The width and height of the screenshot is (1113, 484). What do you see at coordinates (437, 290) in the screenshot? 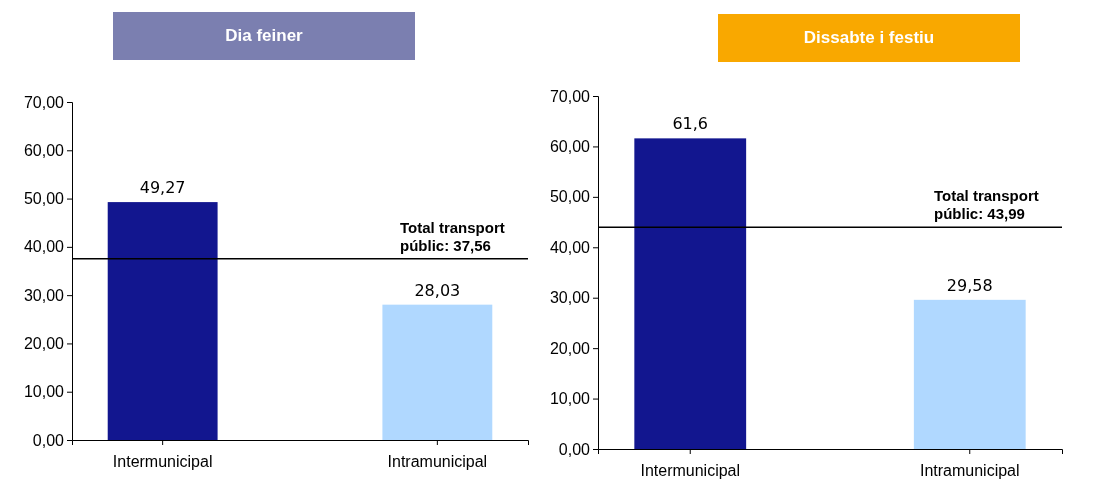
I see `data-label: 28,03` at bounding box center [437, 290].